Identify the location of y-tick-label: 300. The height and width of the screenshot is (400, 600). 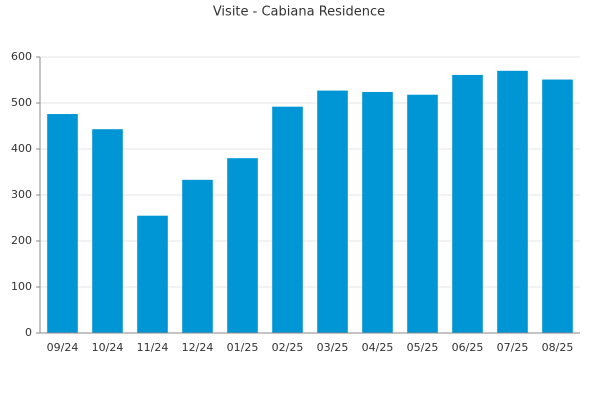
(21, 194).